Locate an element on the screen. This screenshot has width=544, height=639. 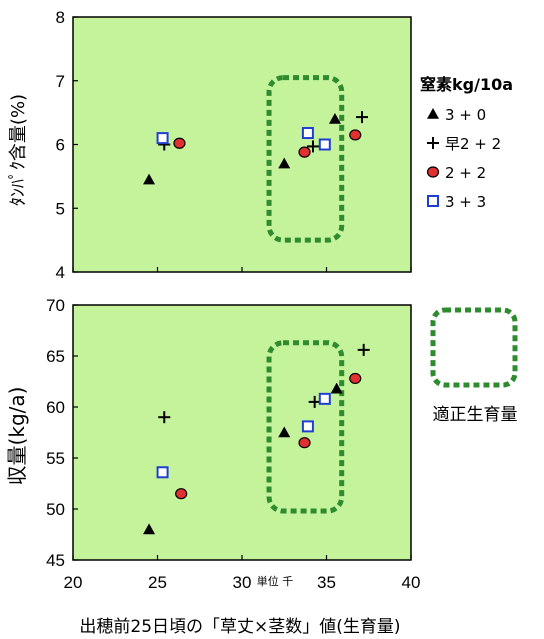
protein-y-axis-label: ﾀﾝﾊﾟｸ含量(%) is located at coordinates (18, 150).